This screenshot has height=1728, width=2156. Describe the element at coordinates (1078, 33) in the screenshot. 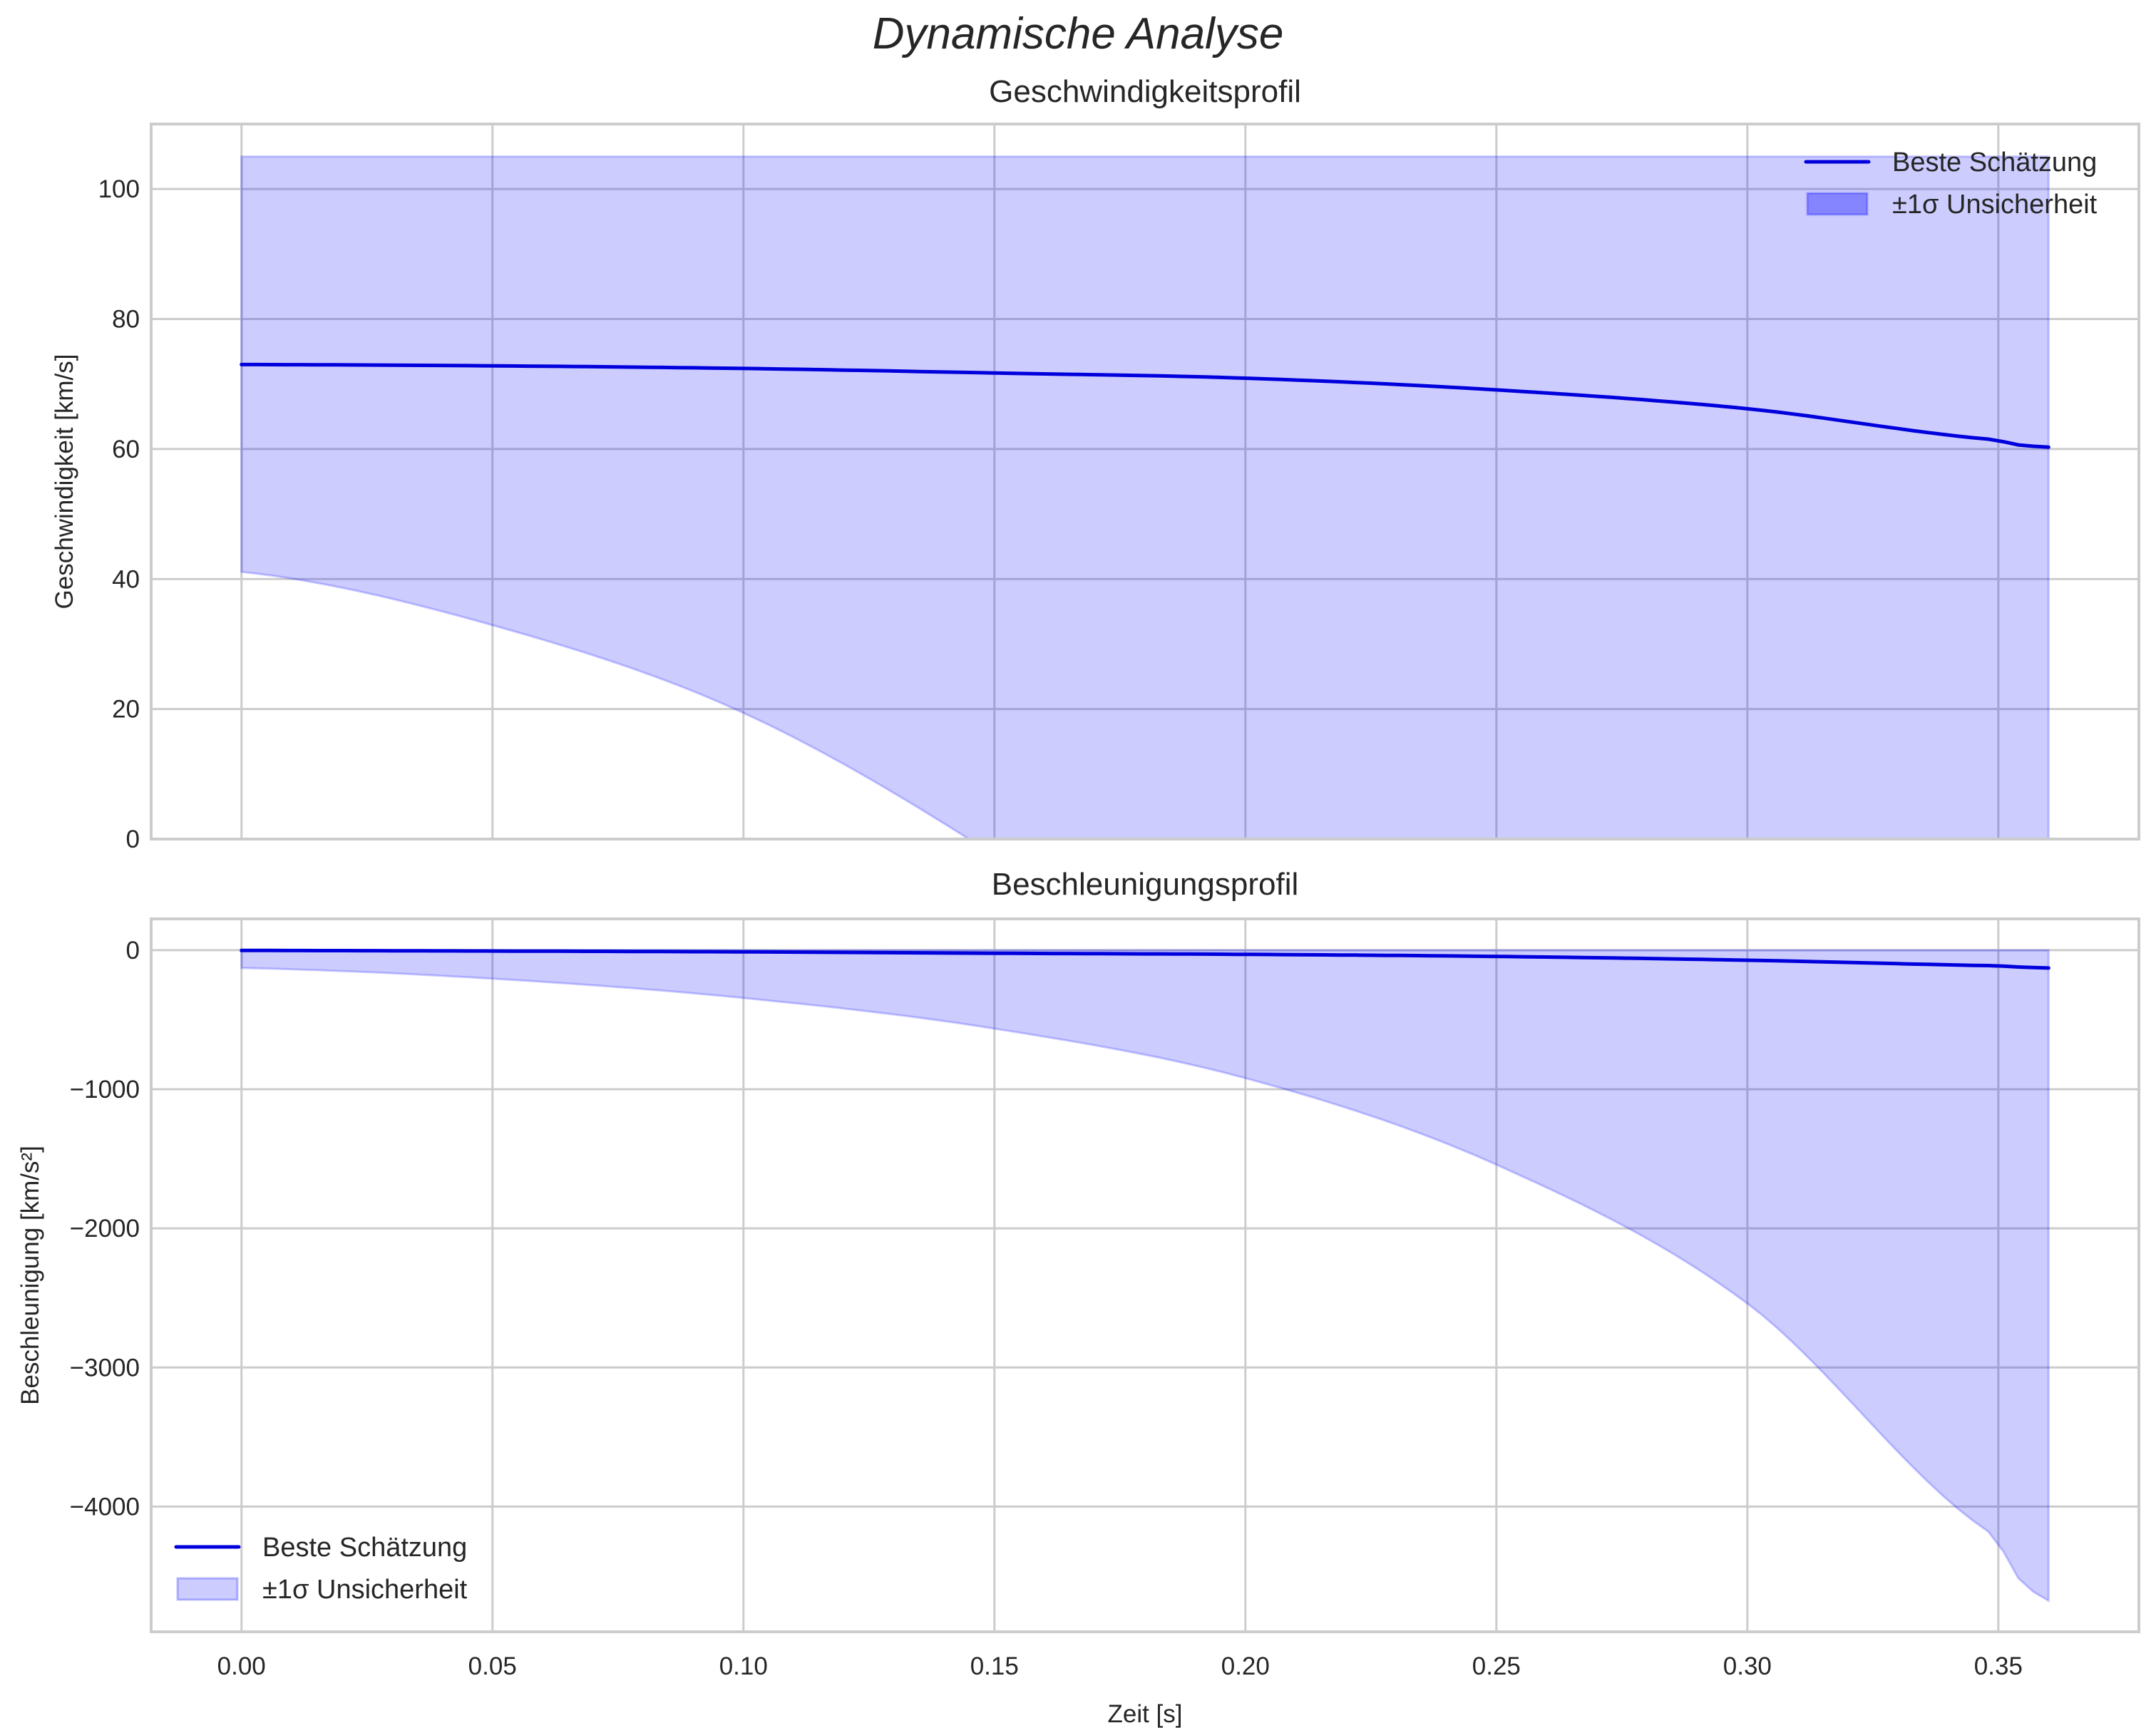

I see `figure-title: Dynamische Analyse` at that location.